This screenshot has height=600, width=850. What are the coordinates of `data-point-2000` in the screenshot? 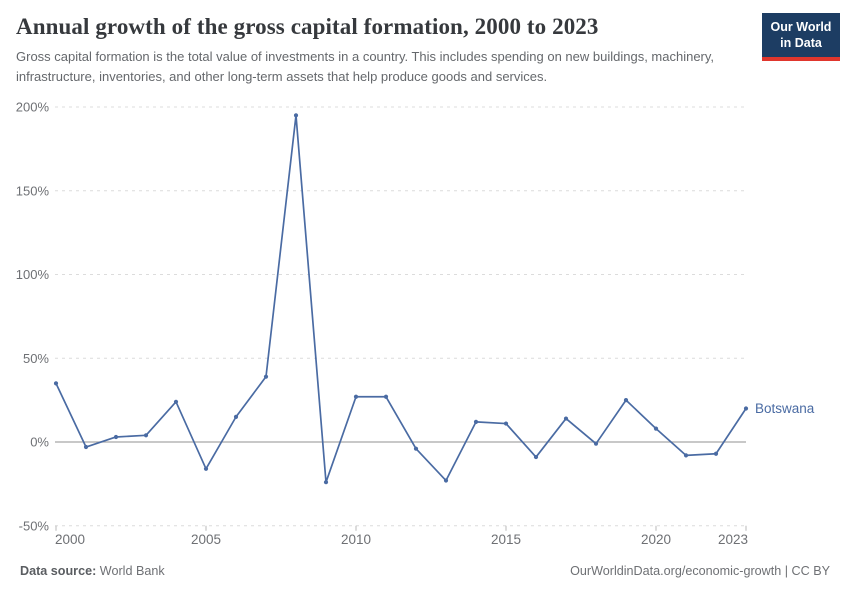 It's located at (56, 383).